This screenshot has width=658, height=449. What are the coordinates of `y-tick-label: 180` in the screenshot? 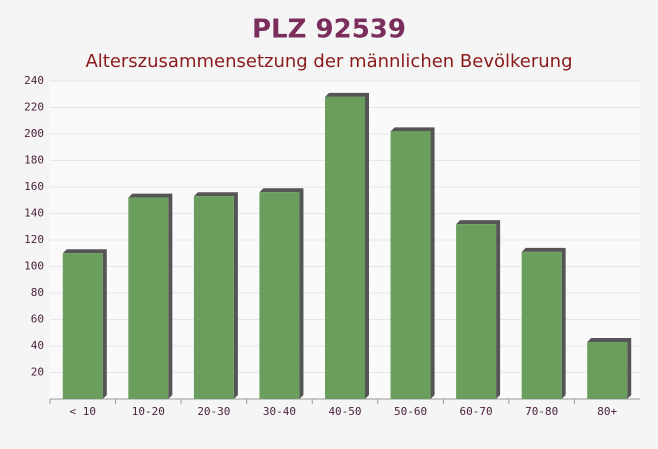 It's located at (34, 160).